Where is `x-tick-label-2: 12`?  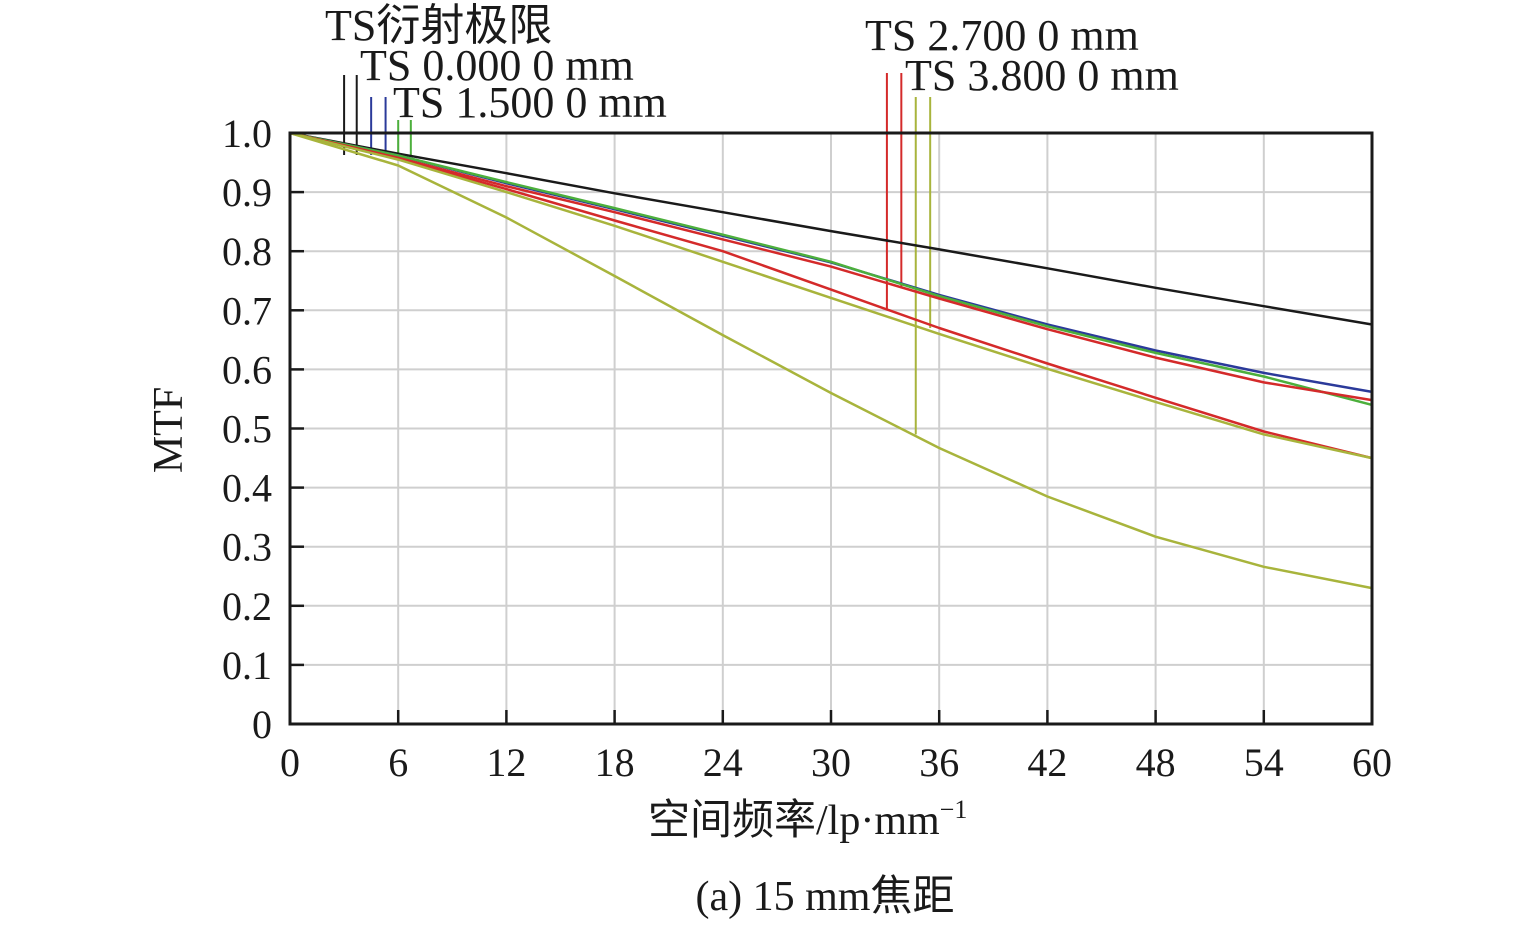
x-tick-label-2: 12 is located at coordinates (506, 762).